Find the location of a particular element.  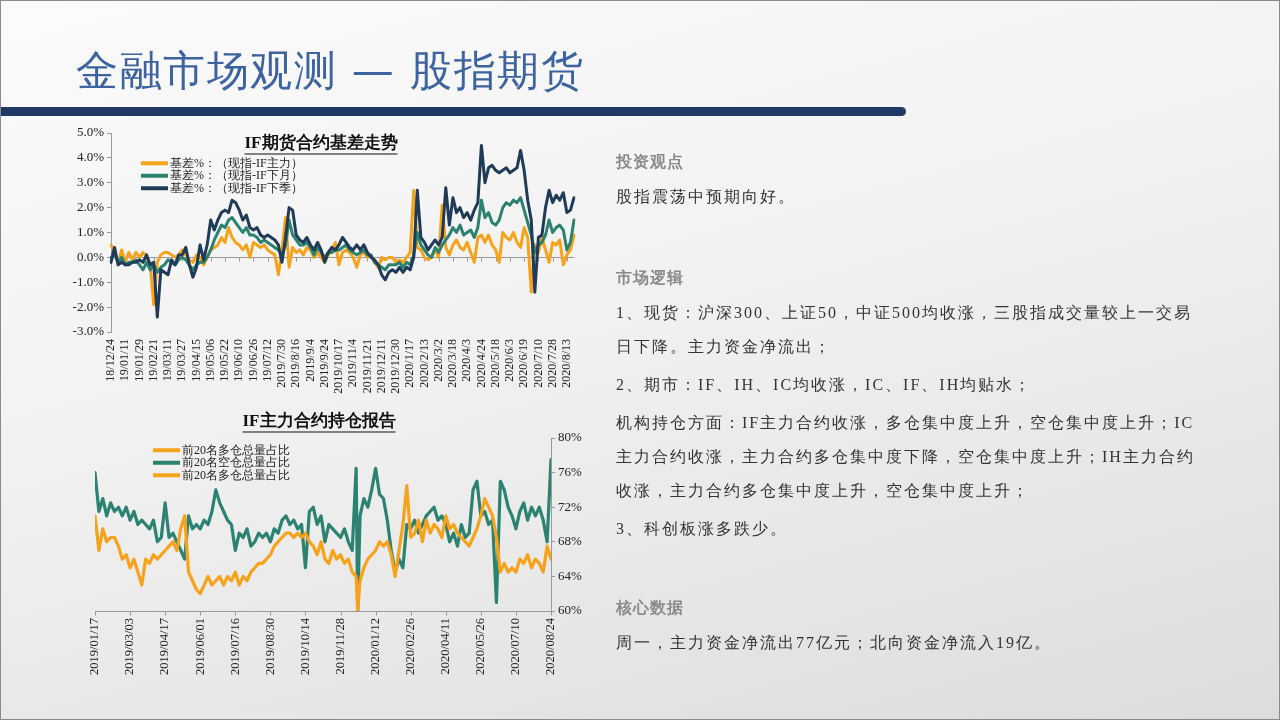

y-tick-label: -2.0% is located at coordinates (88, 306).